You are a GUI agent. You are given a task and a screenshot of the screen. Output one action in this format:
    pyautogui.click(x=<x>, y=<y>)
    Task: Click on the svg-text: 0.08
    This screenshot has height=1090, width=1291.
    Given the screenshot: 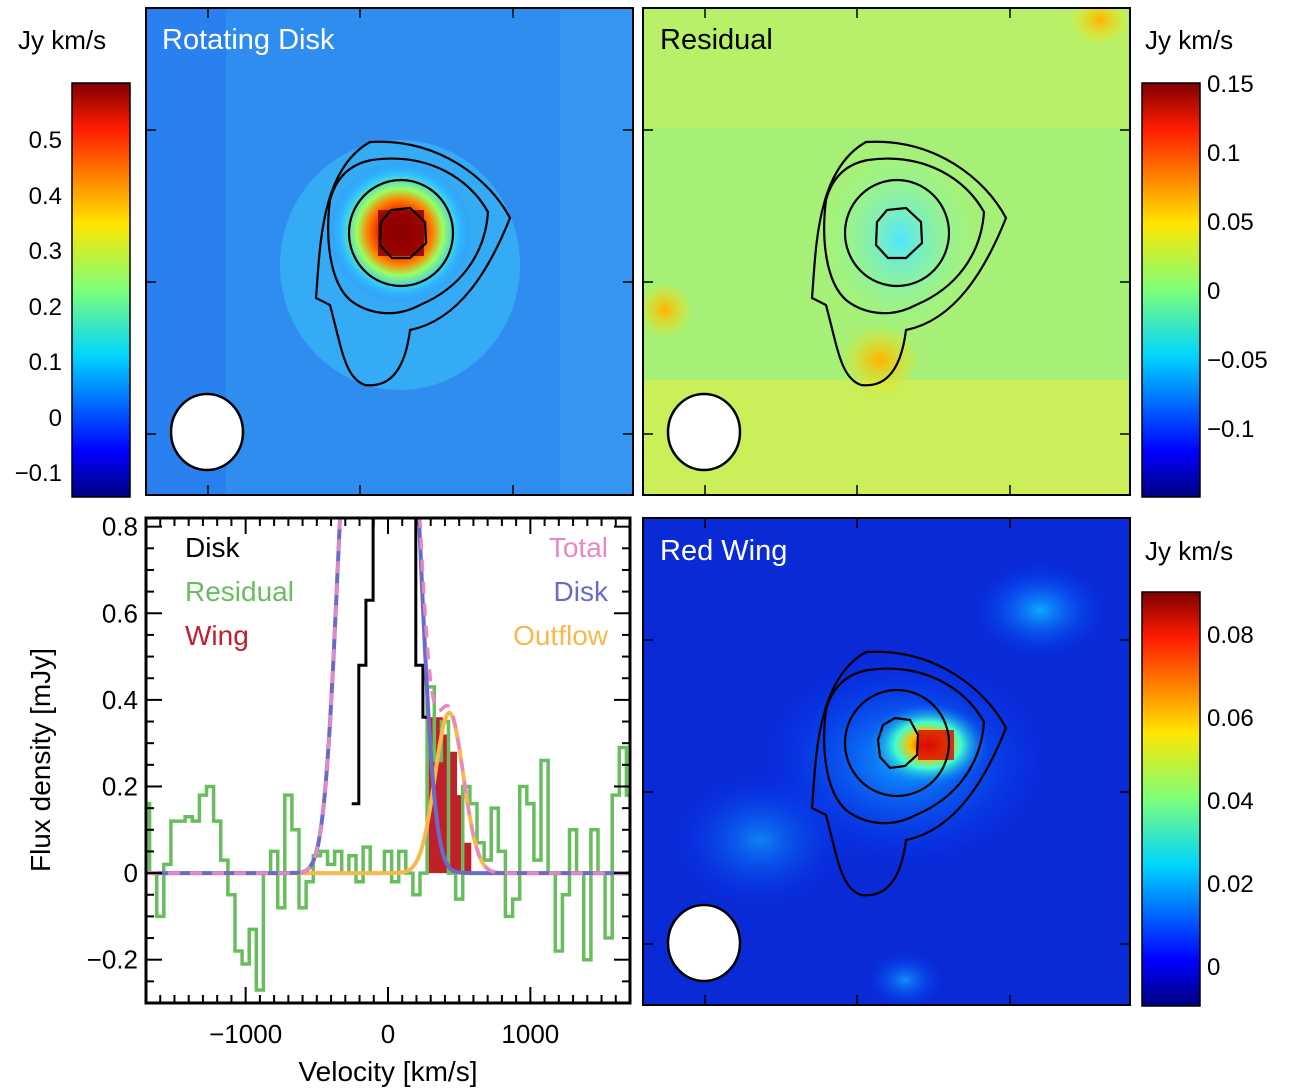 What is the action you would take?
    pyautogui.click(x=1230, y=635)
    